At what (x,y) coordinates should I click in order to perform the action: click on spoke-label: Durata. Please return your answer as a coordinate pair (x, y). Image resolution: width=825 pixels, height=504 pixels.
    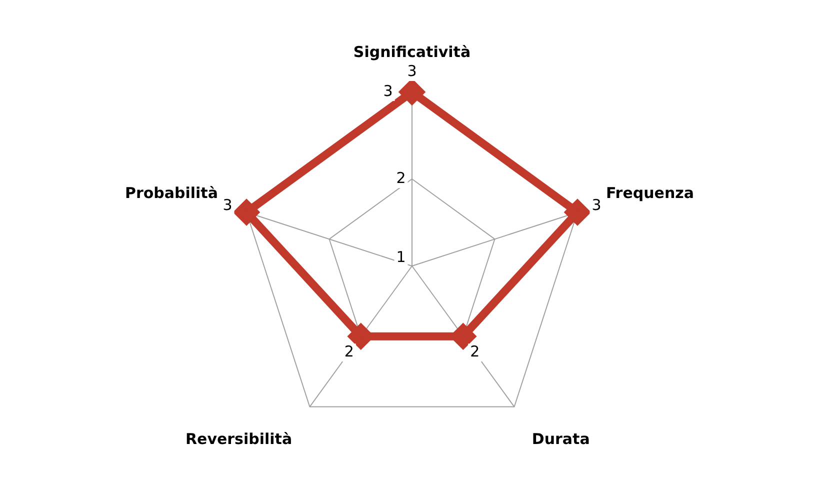
    Looking at the image, I should click on (561, 439).